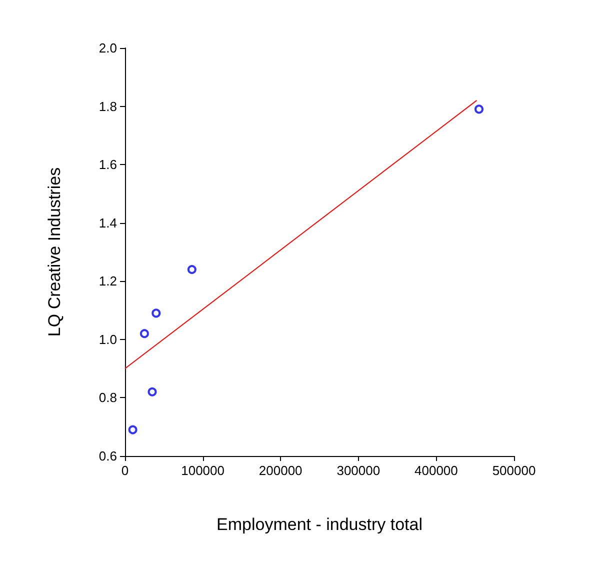  What do you see at coordinates (202, 470) in the screenshot?
I see `x-tick-label: 100000` at bounding box center [202, 470].